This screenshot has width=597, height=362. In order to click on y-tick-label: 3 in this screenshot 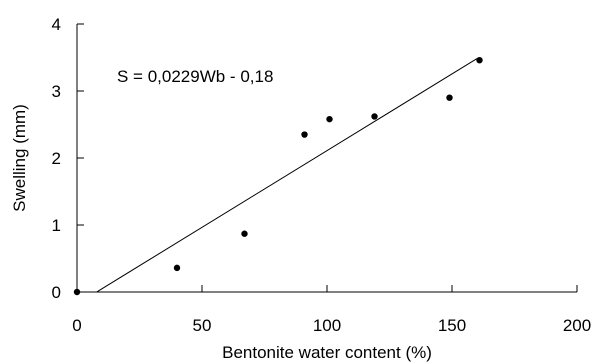, I will do `click(56, 91)`.